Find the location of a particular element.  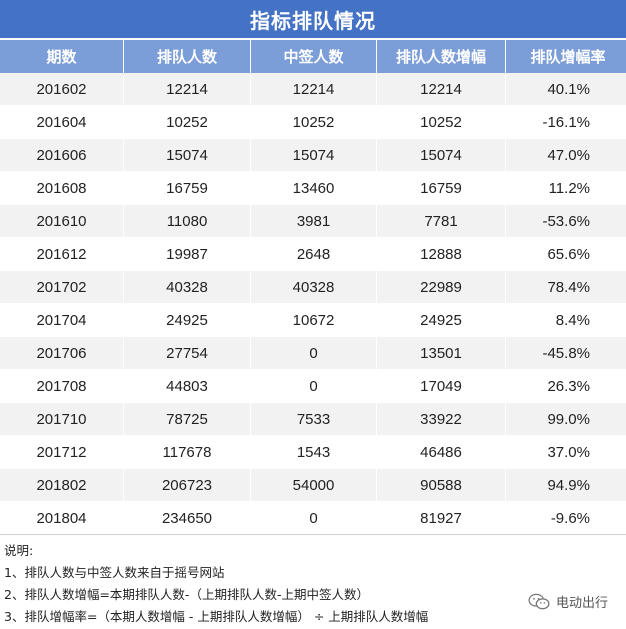

cell-winners: 40328 is located at coordinates (313, 287).